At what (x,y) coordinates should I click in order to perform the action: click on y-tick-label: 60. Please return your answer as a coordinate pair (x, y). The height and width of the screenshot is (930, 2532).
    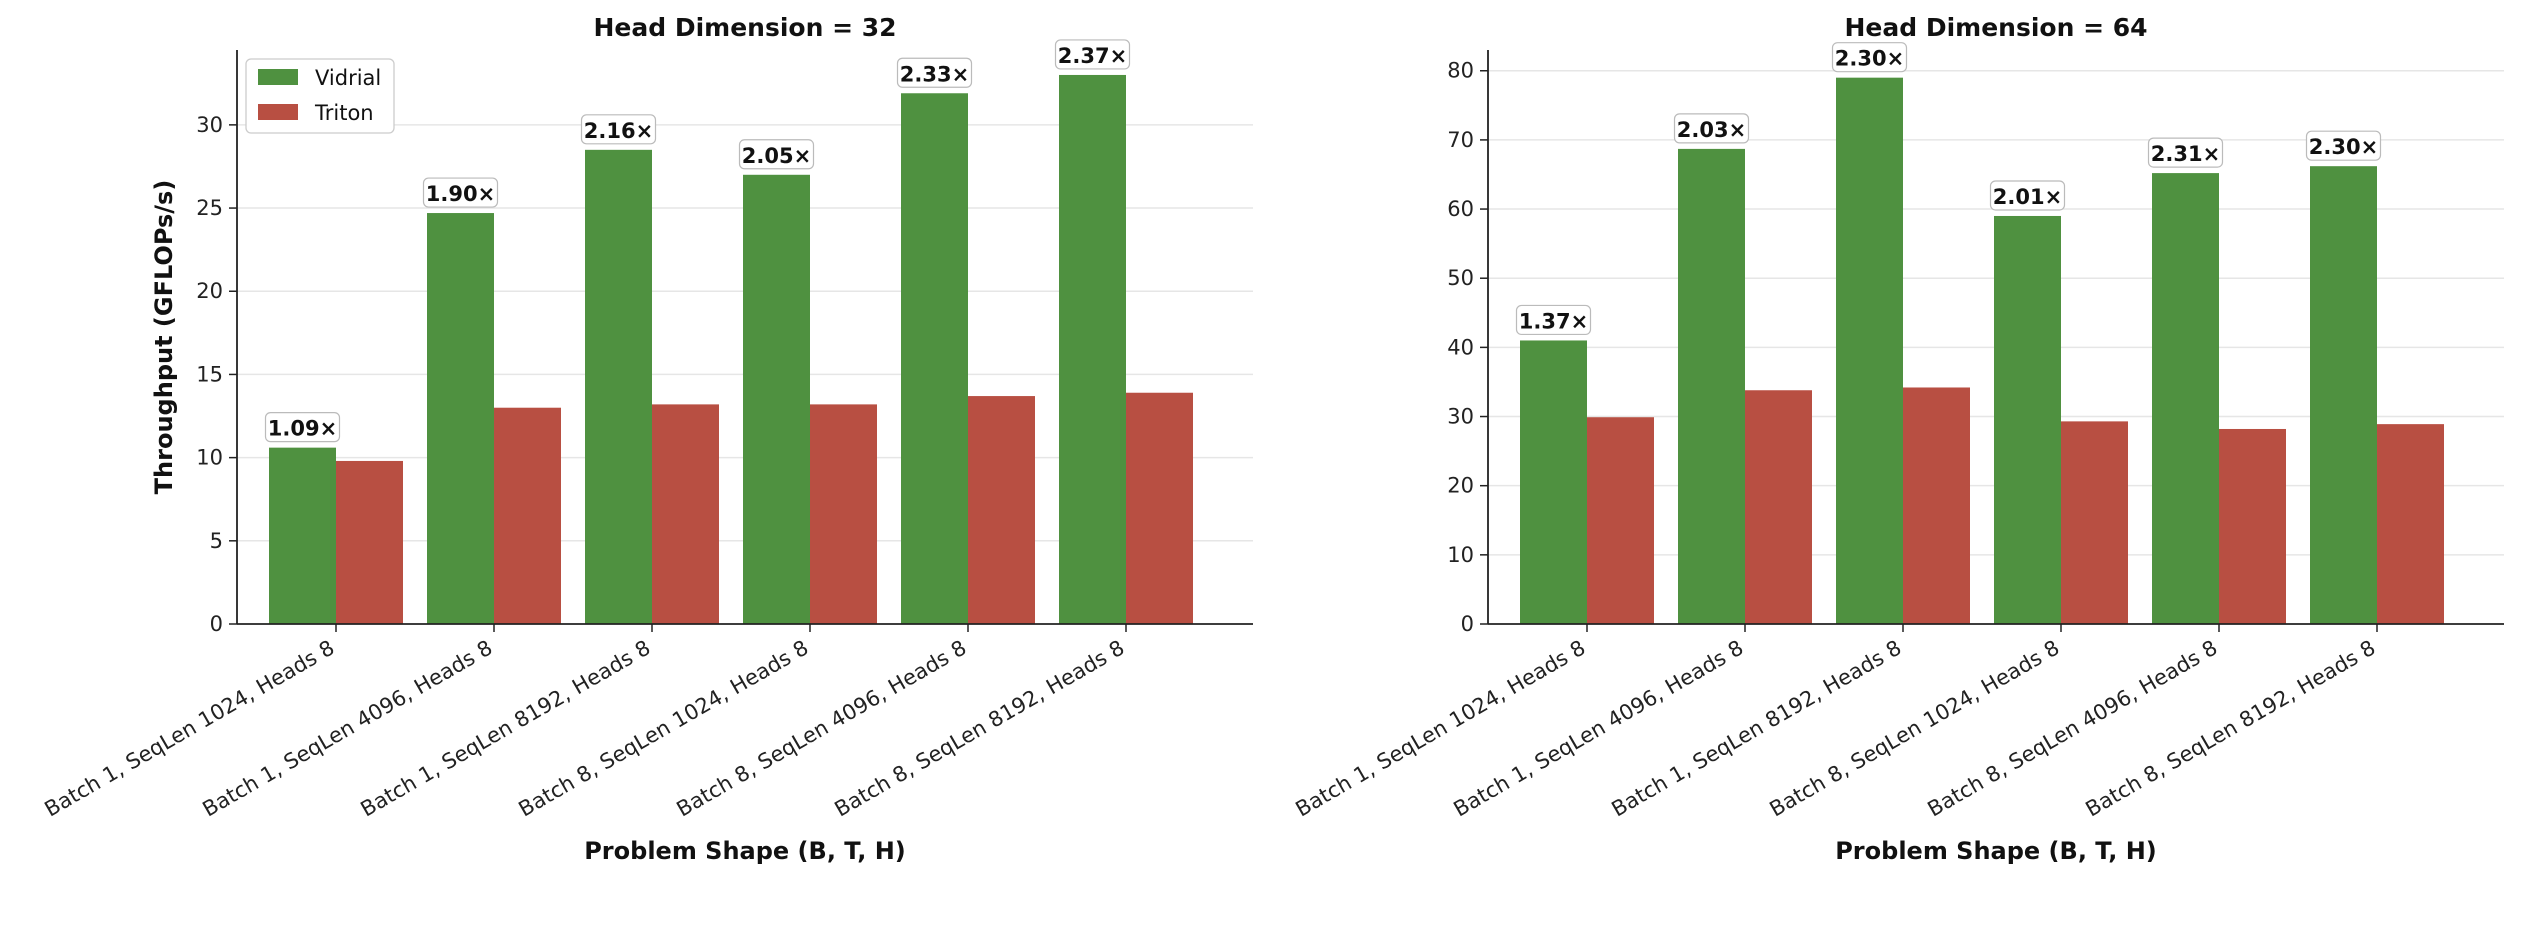
    Looking at the image, I should click on (1460, 209).